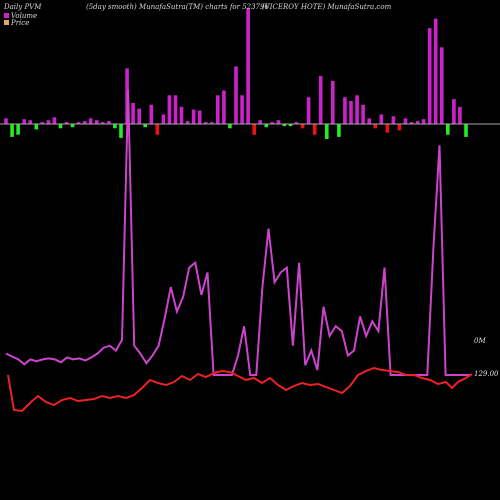  What do you see at coordinates (327, 7) in the screenshot?
I see `chart-header-right: (VICEROY HOTE) MunafaSutra.com` at bounding box center [327, 7].